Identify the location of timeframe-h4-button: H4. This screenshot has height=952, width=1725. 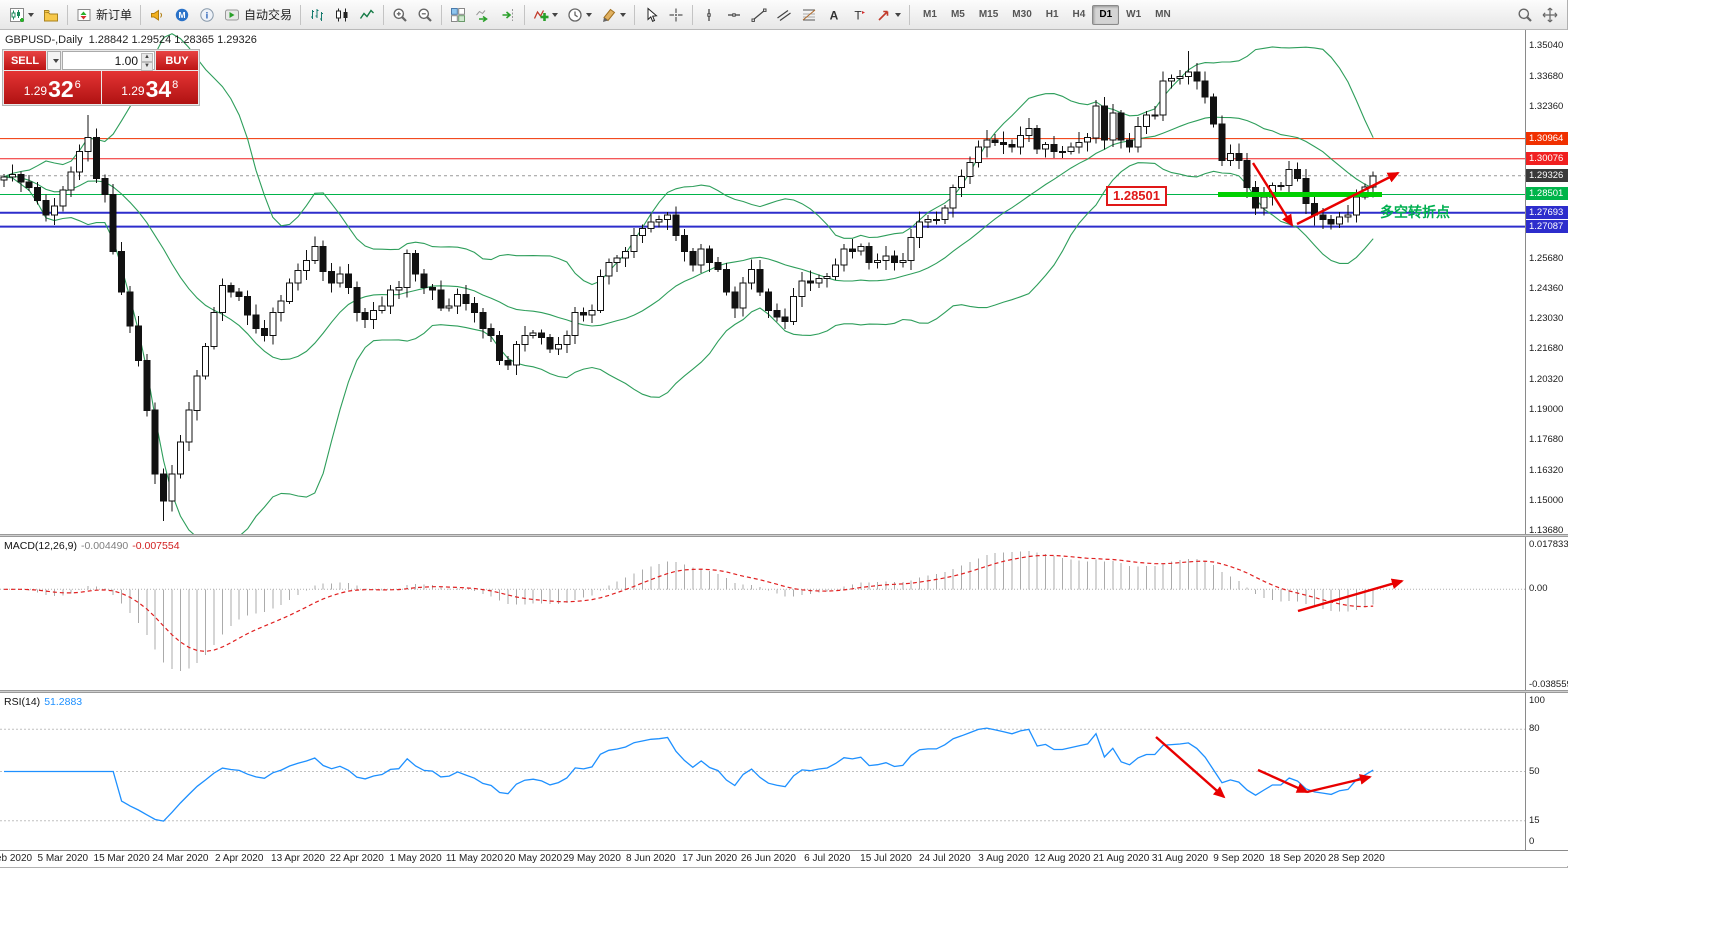
(1079, 14).